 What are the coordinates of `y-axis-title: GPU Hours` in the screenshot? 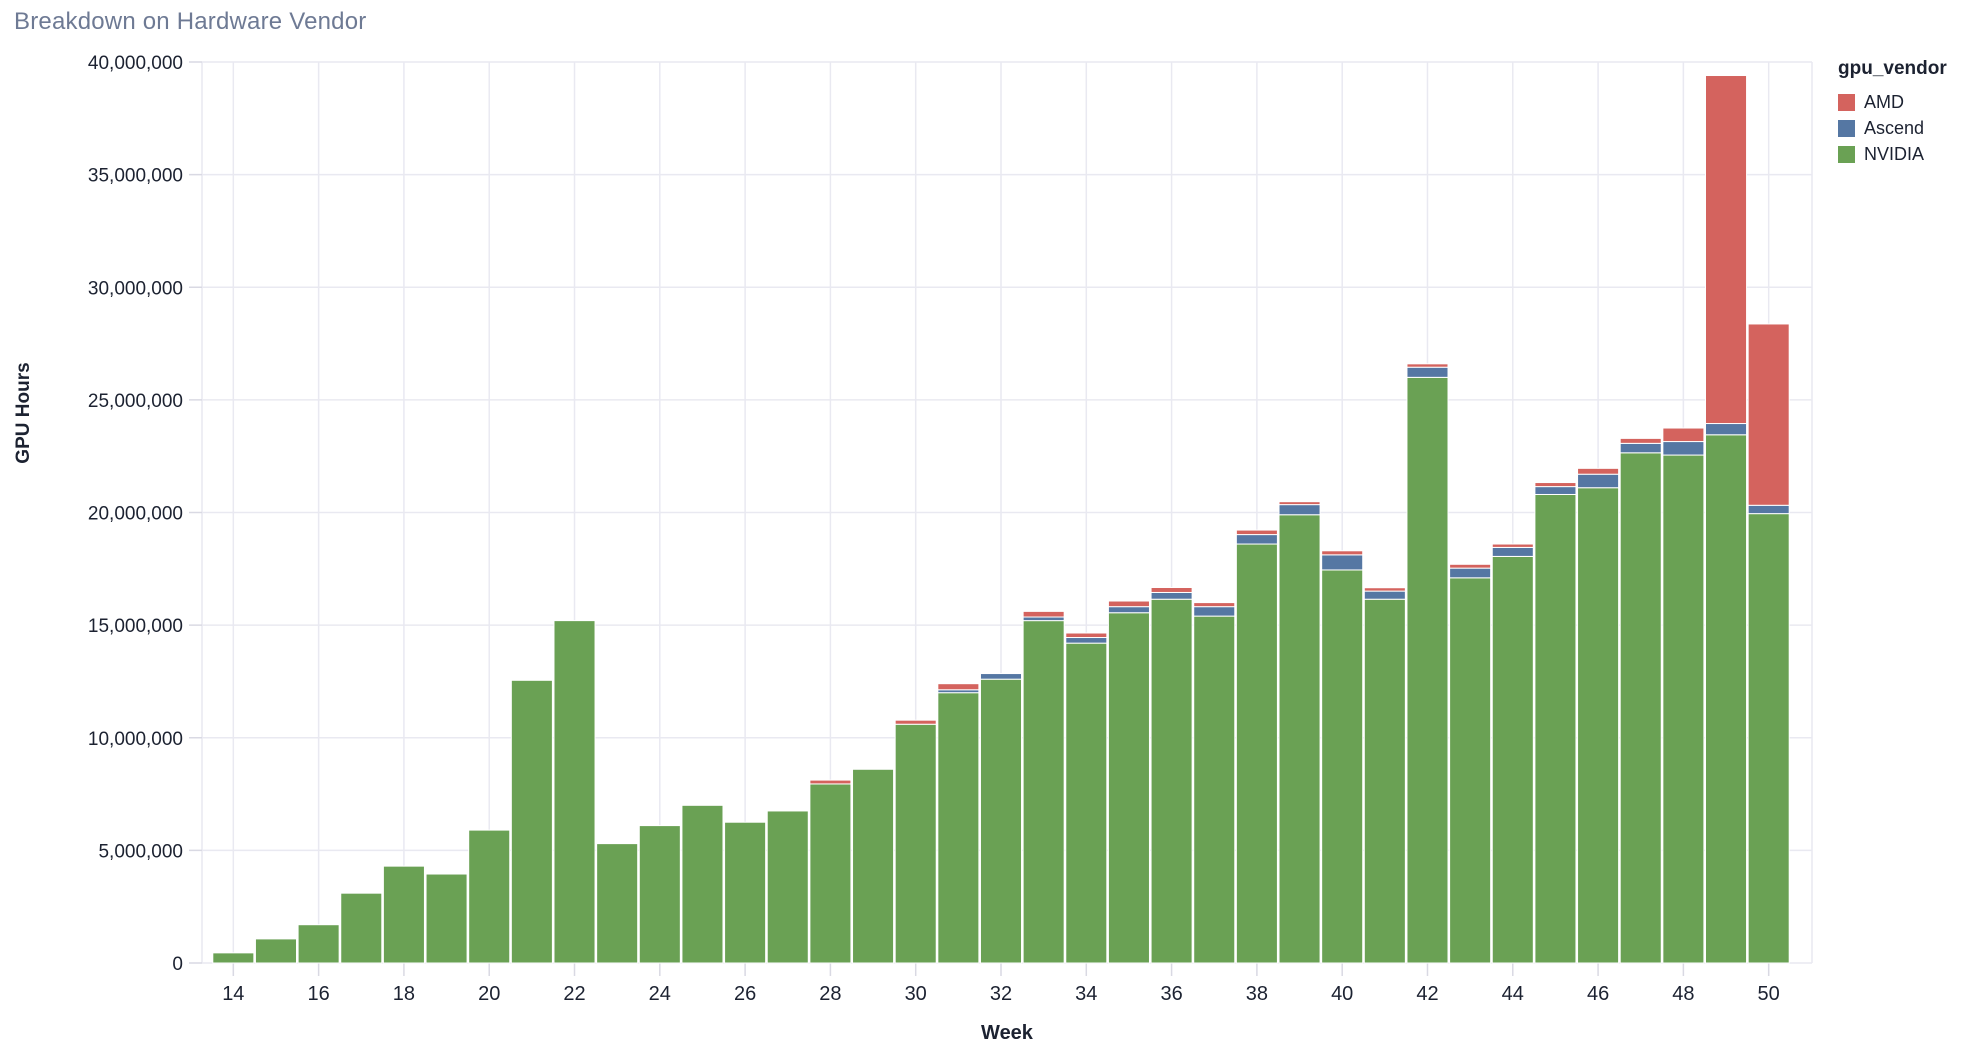 It's located at (23, 413).